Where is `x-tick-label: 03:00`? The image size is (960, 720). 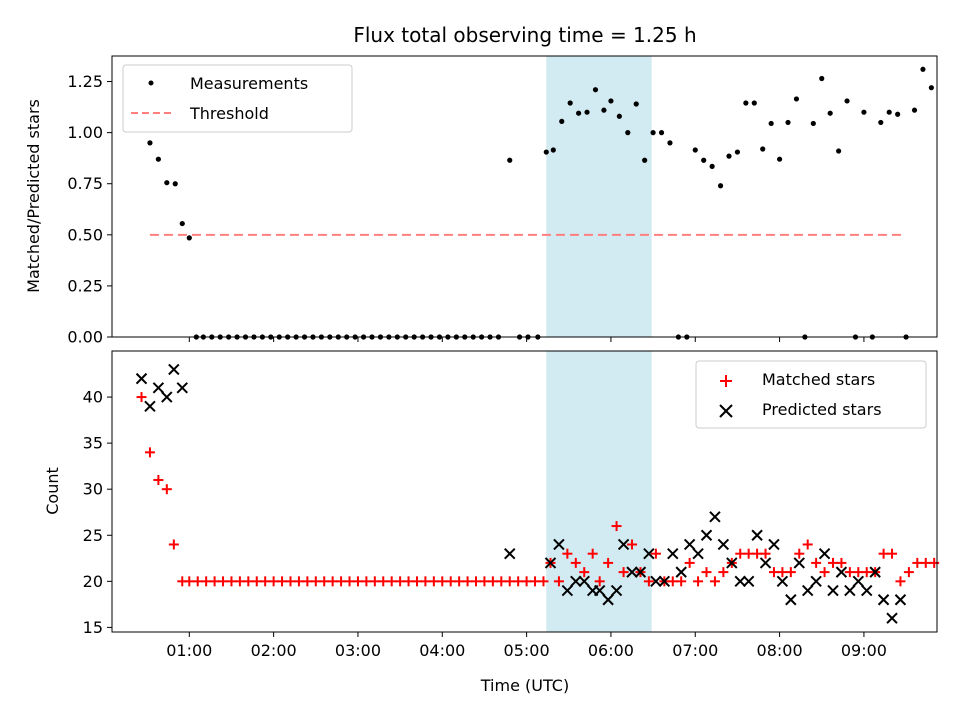 x-tick-label: 03:00 is located at coordinates (358, 650).